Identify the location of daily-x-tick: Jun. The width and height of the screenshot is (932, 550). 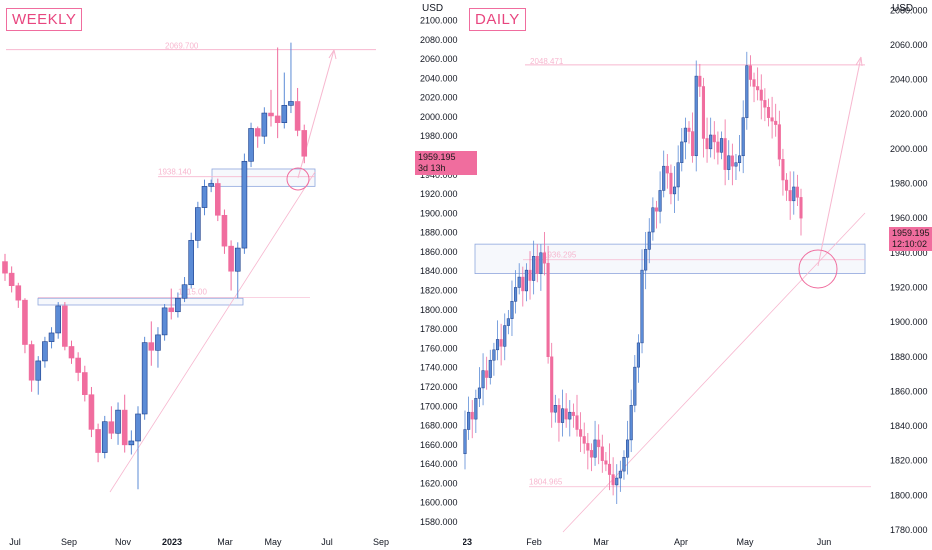
(824, 542).